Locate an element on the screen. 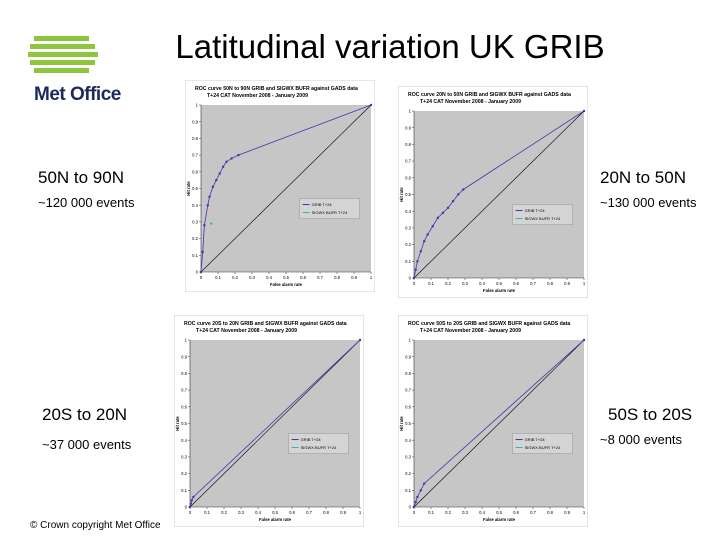  copyright-notice: © Crown copyright Met Office is located at coordinates (95, 525).